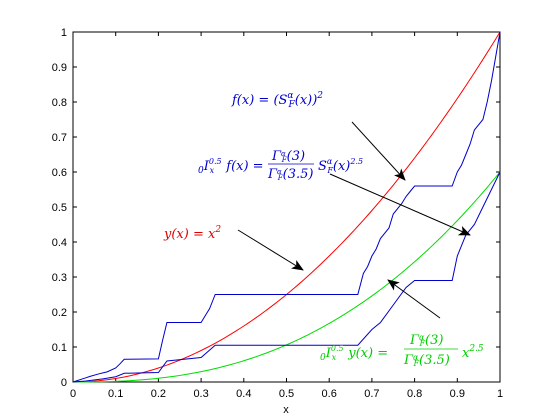 This screenshot has height=420, width=560. What do you see at coordinates (286, 394) in the screenshot?
I see `x-tick-label: 0.5` at bounding box center [286, 394].